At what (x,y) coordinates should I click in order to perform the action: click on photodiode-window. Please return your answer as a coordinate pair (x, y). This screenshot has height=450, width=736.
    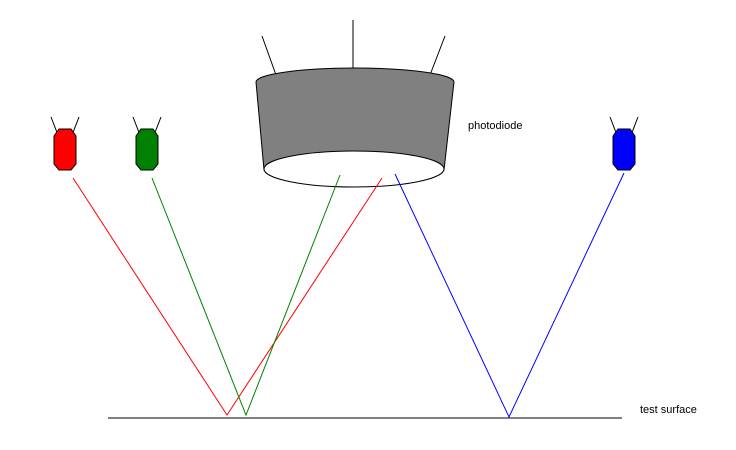
    Looking at the image, I should click on (354, 169).